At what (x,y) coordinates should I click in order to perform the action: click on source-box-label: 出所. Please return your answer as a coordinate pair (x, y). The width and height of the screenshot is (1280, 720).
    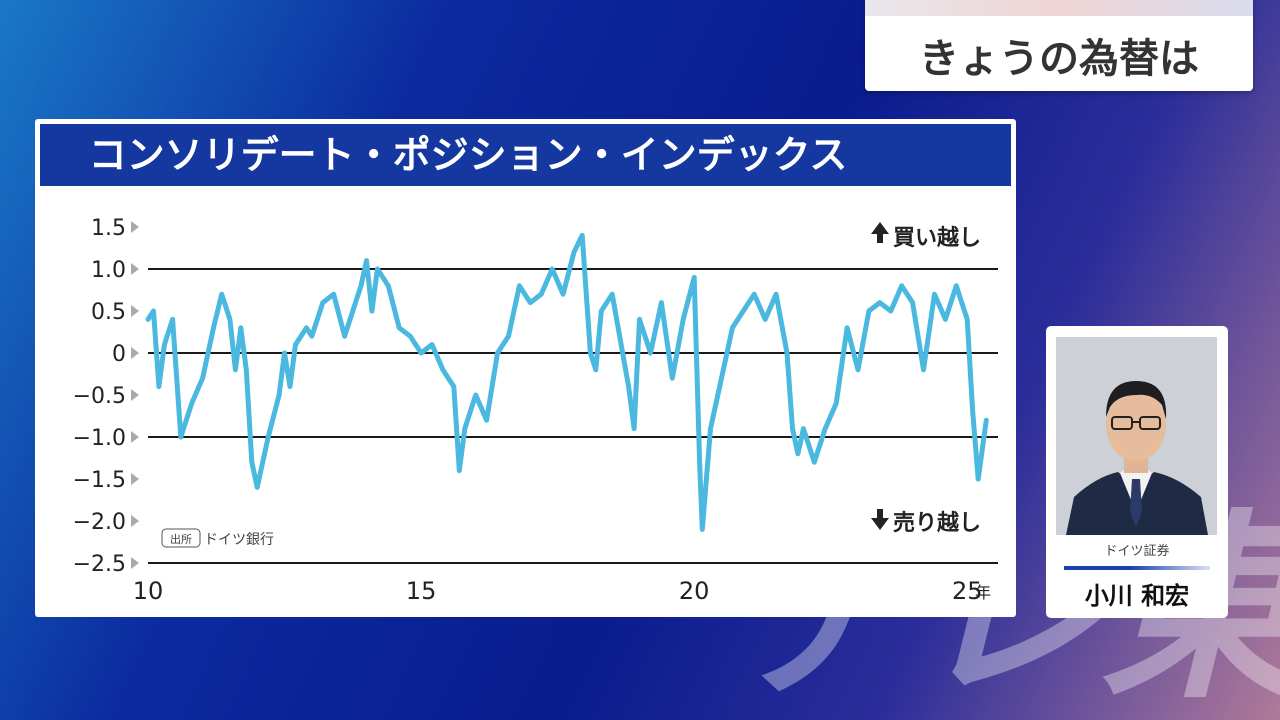
    Looking at the image, I should click on (181, 539).